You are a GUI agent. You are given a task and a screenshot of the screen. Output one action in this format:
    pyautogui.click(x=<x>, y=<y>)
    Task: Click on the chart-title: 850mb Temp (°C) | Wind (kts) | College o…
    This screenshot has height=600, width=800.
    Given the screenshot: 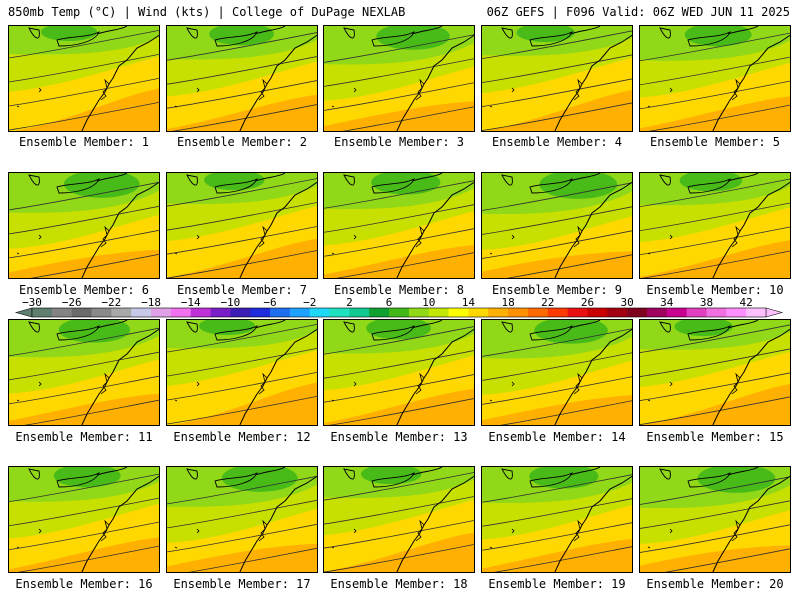 What is the action you would take?
    pyautogui.click(x=207, y=12)
    